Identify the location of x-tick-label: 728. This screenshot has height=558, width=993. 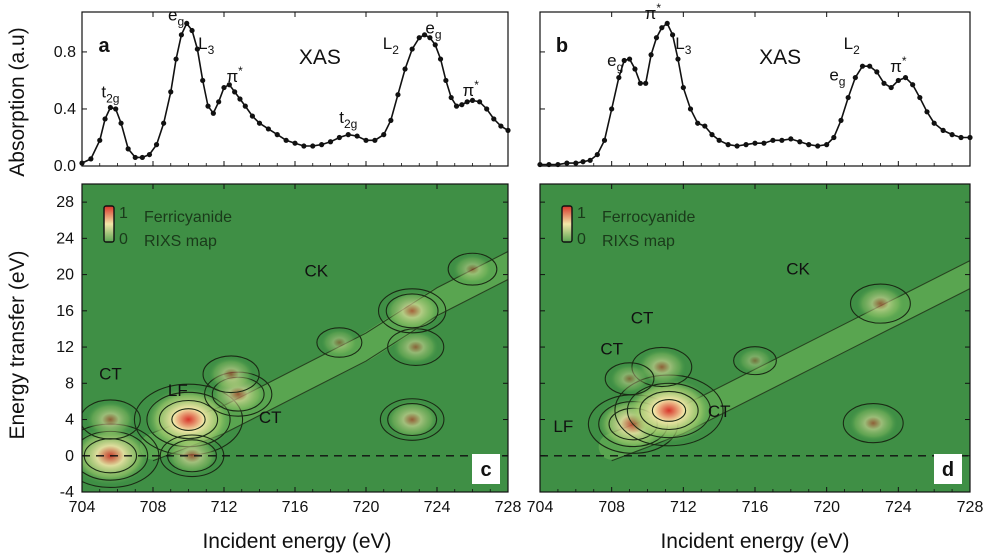
(970, 507).